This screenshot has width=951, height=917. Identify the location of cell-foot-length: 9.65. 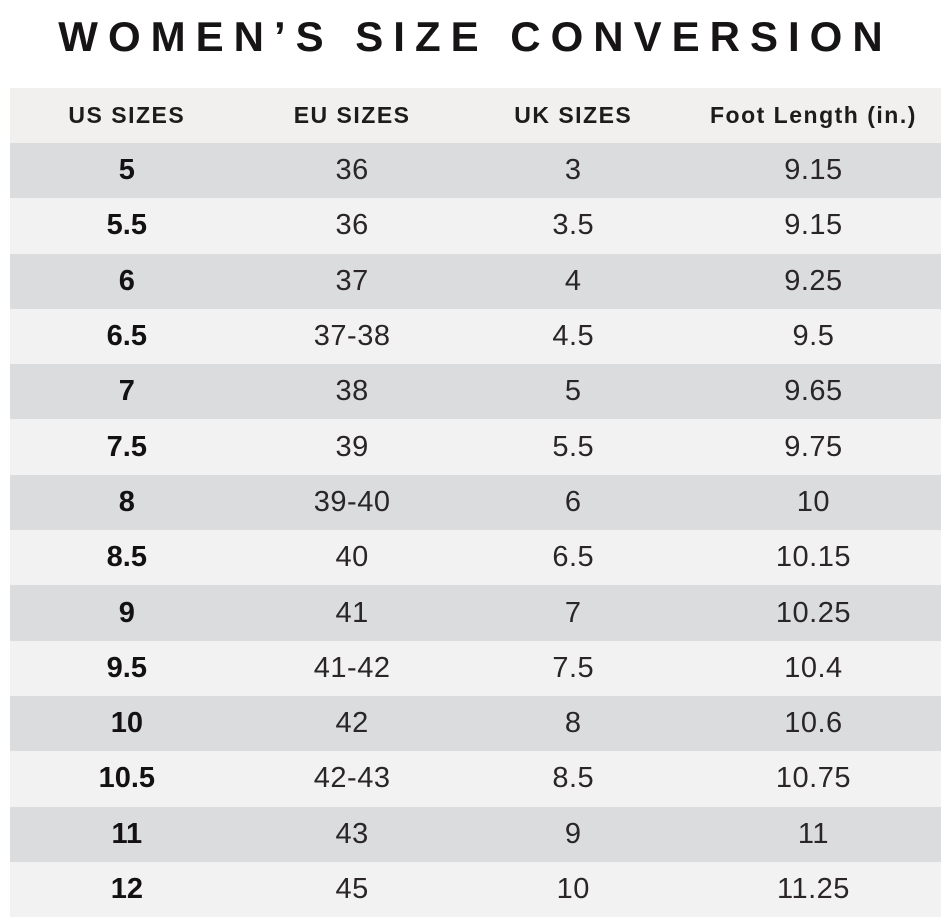
(813, 391).